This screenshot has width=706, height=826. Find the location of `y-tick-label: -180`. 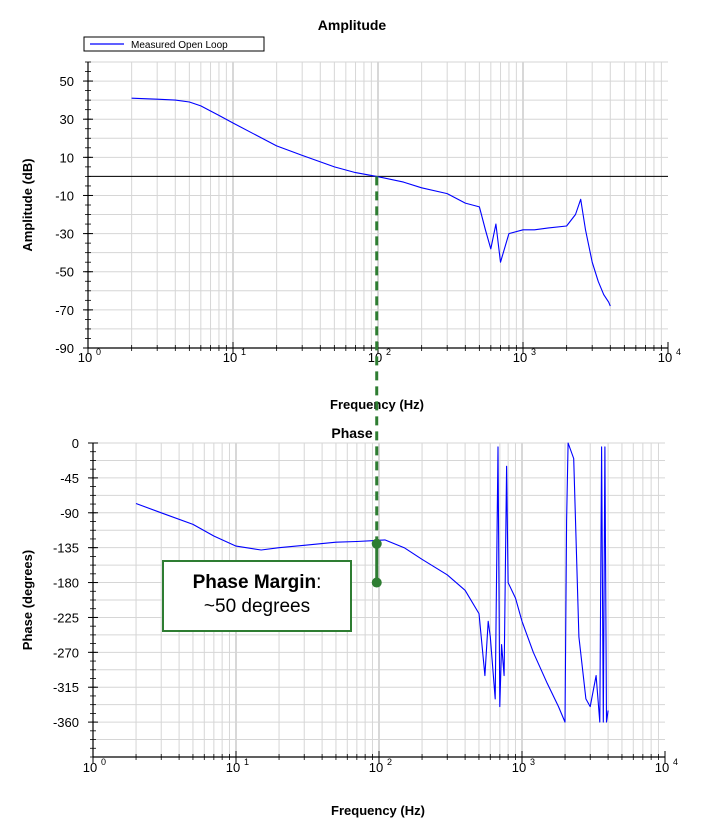

y-tick-label: -180 is located at coordinates (66, 583).